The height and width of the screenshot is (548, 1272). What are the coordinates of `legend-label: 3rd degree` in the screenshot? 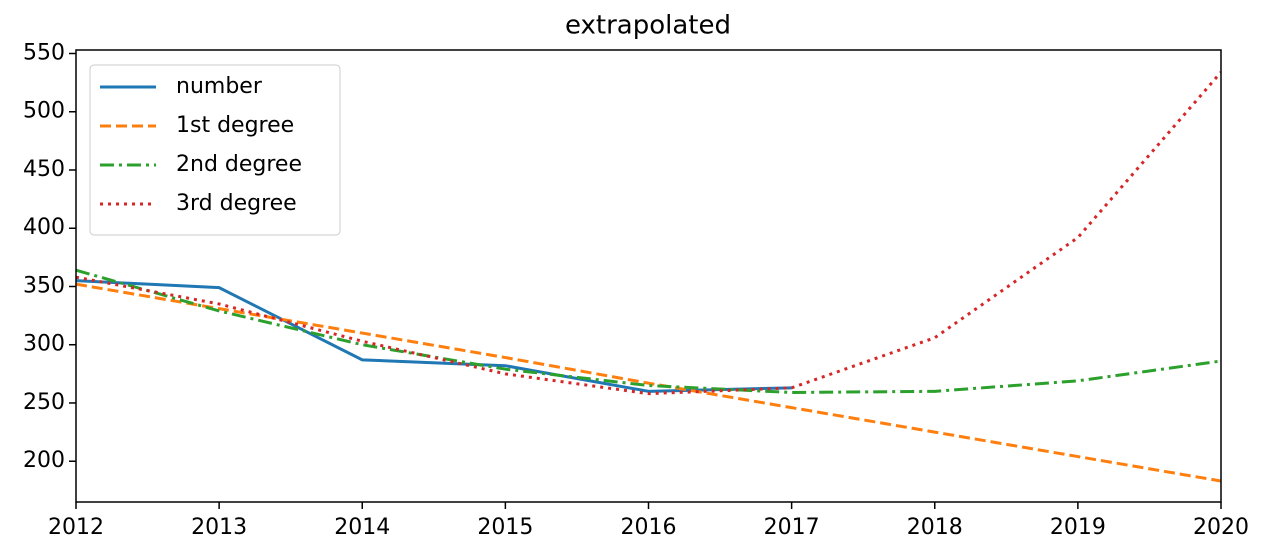 It's located at (236, 203).